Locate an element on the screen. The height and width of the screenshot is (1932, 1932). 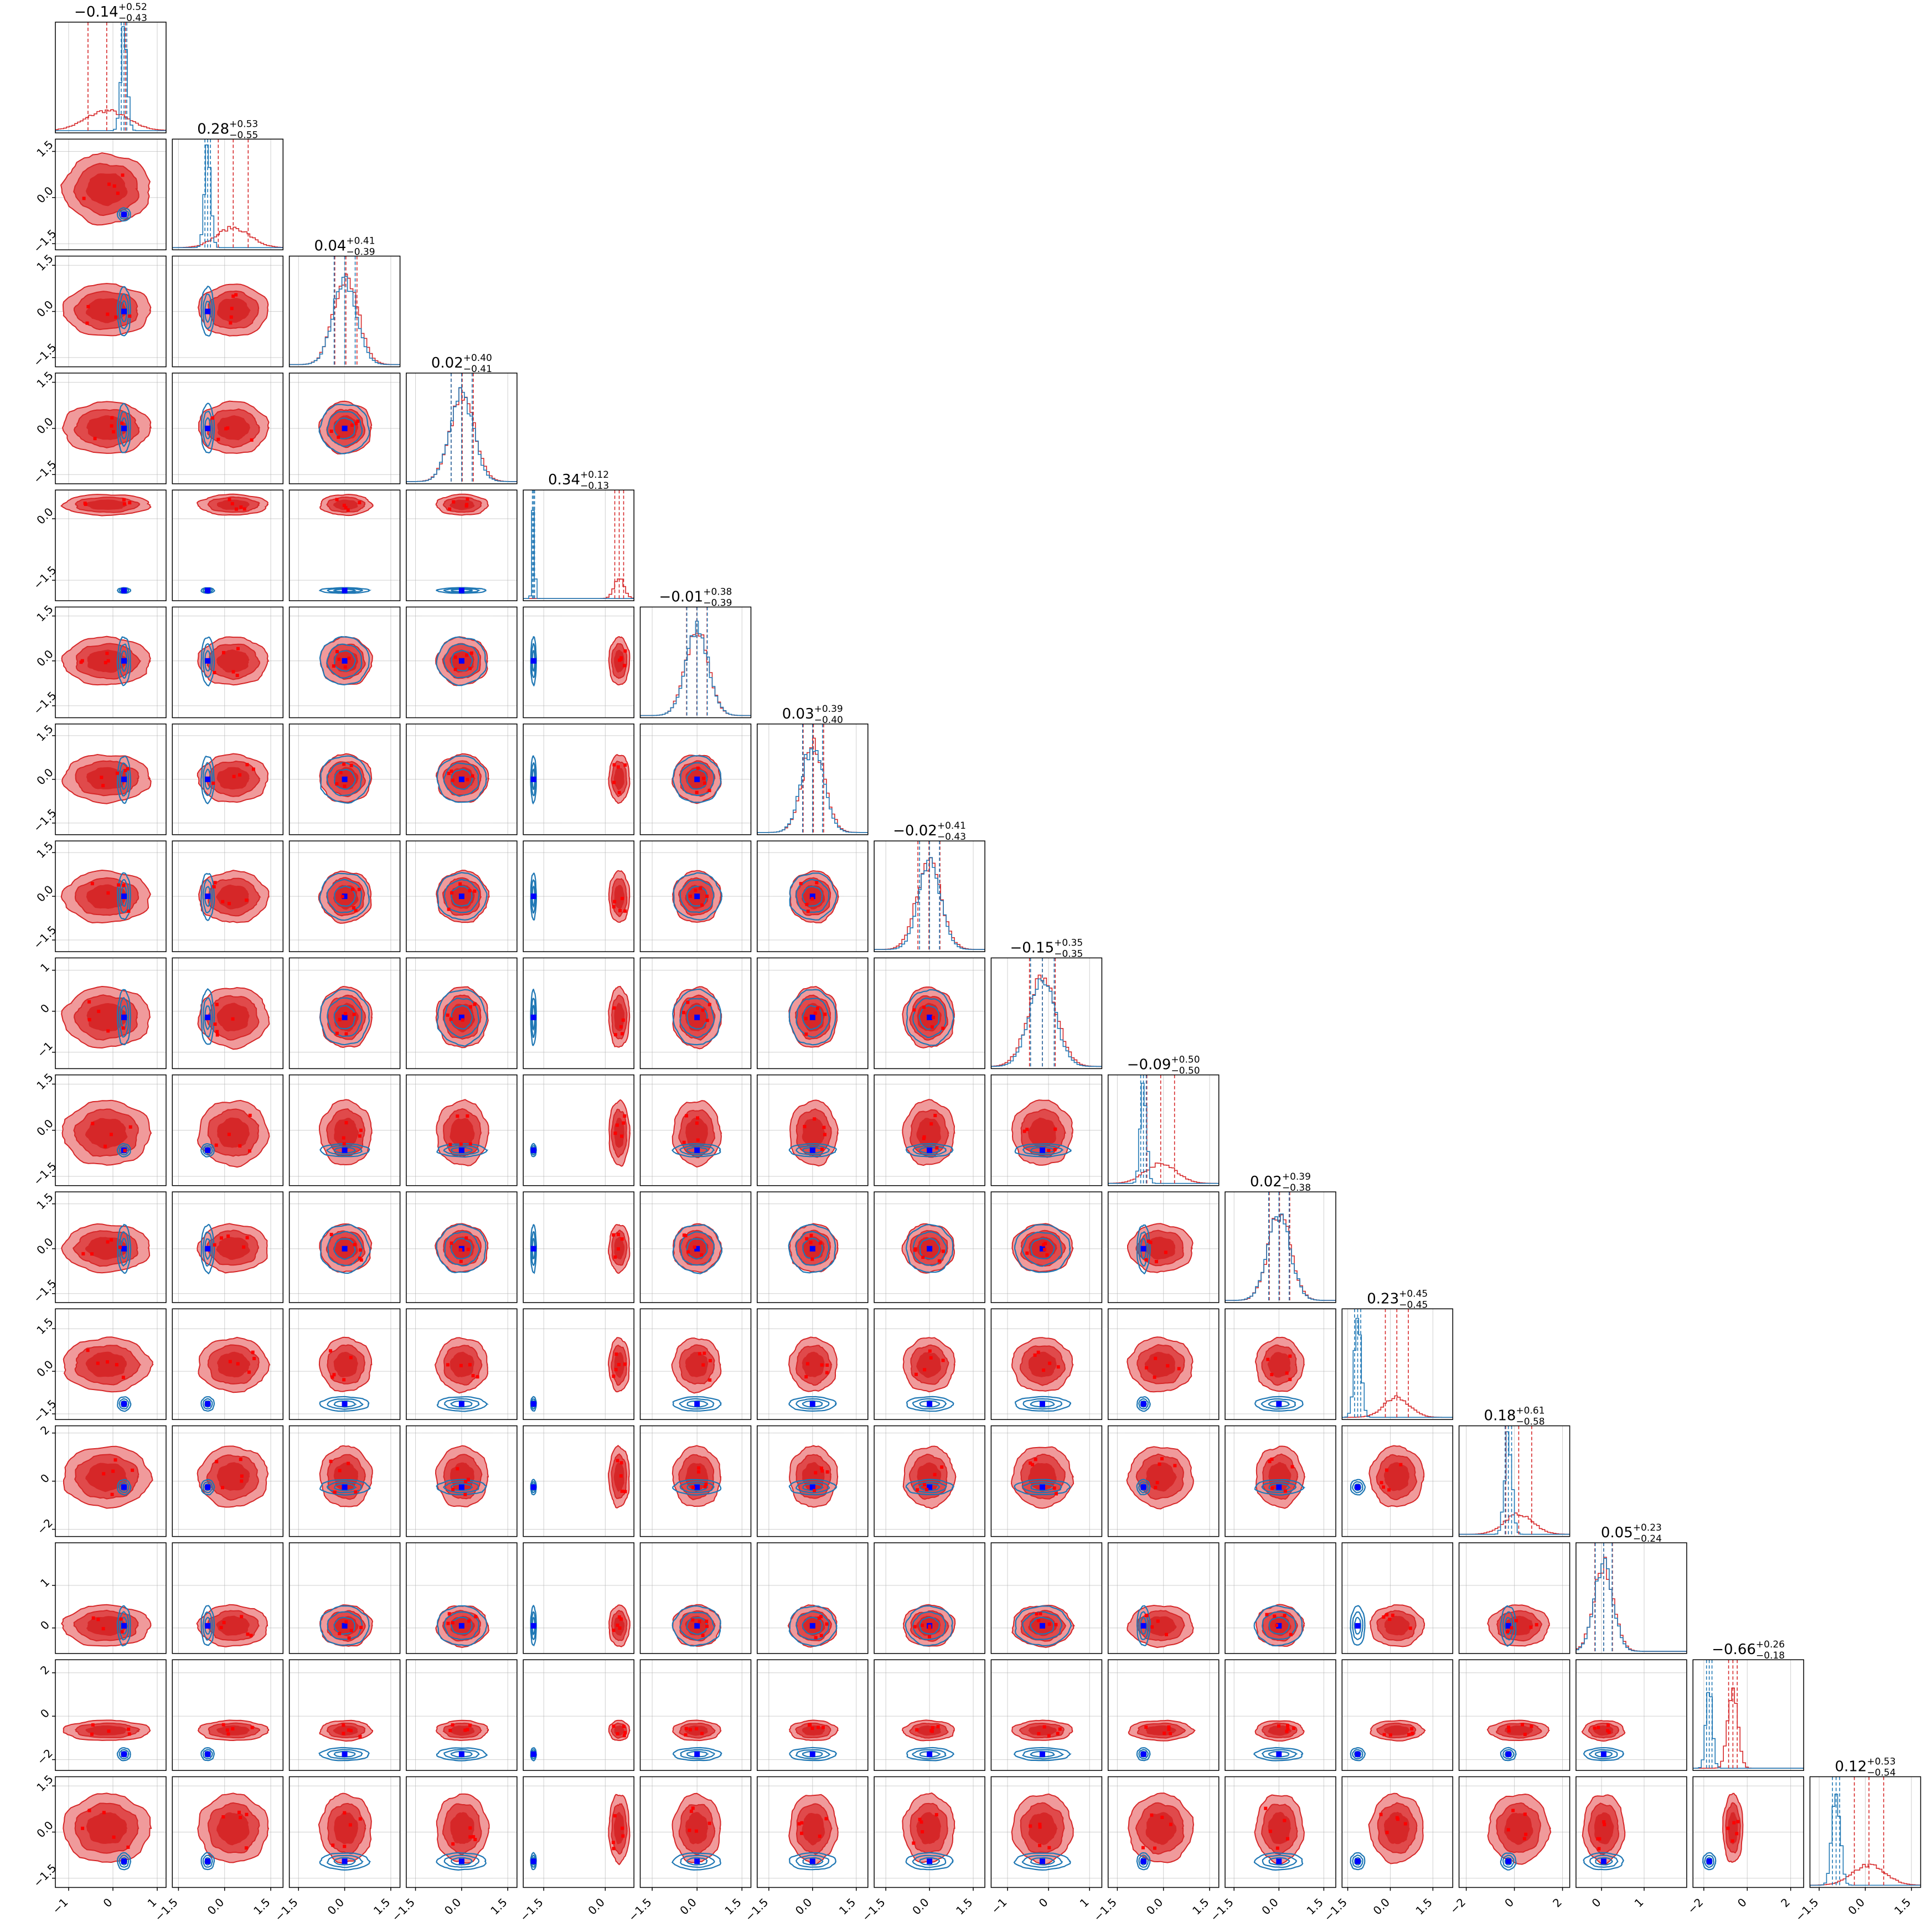
panel-title: 0.02+0.40 −0.41 is located at coordinates (461, 364).